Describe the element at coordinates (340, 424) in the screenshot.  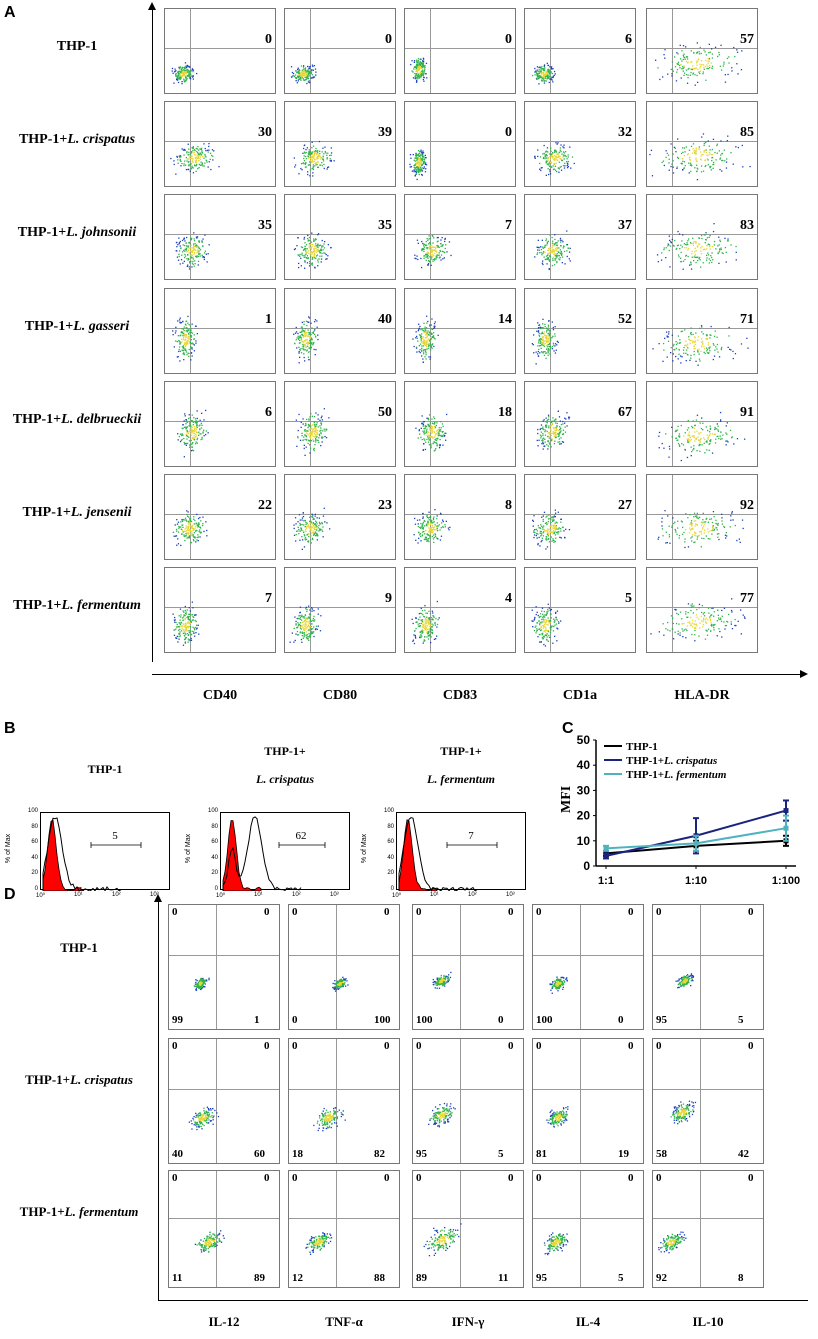
I see `flow-scatter-plot` at that location.